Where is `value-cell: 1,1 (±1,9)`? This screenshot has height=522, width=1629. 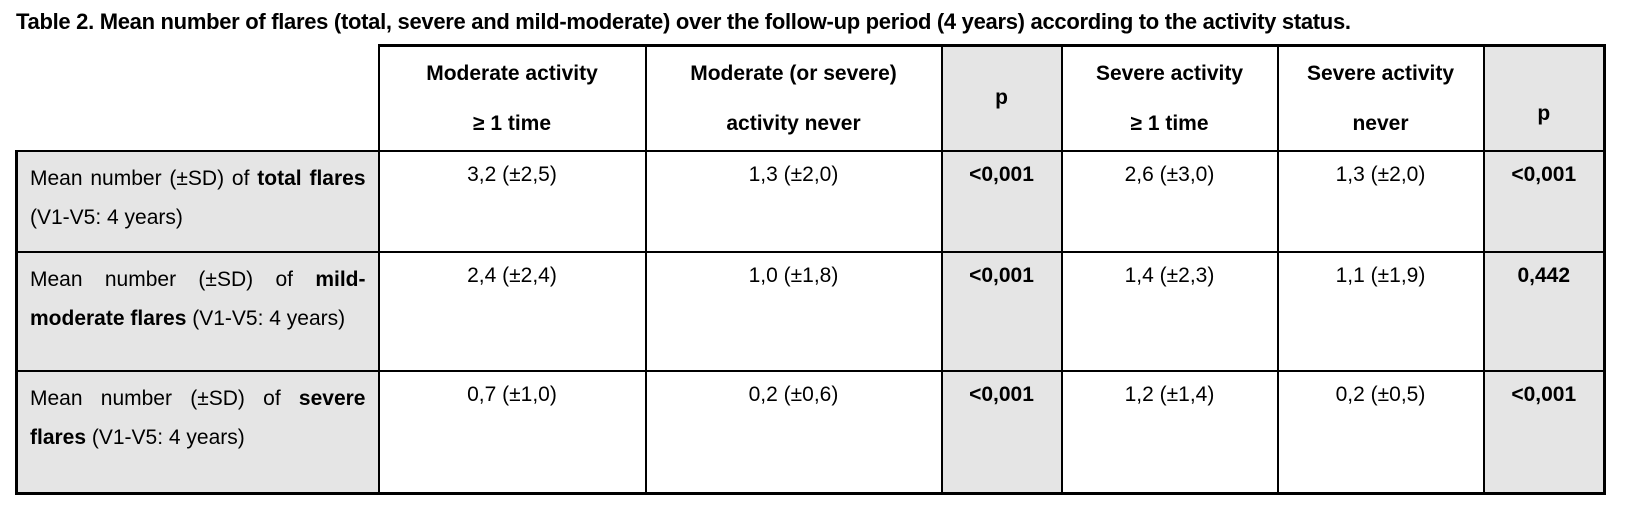 value-cell: 1,1 (±1,9) is located at coordinates (1380, 311).